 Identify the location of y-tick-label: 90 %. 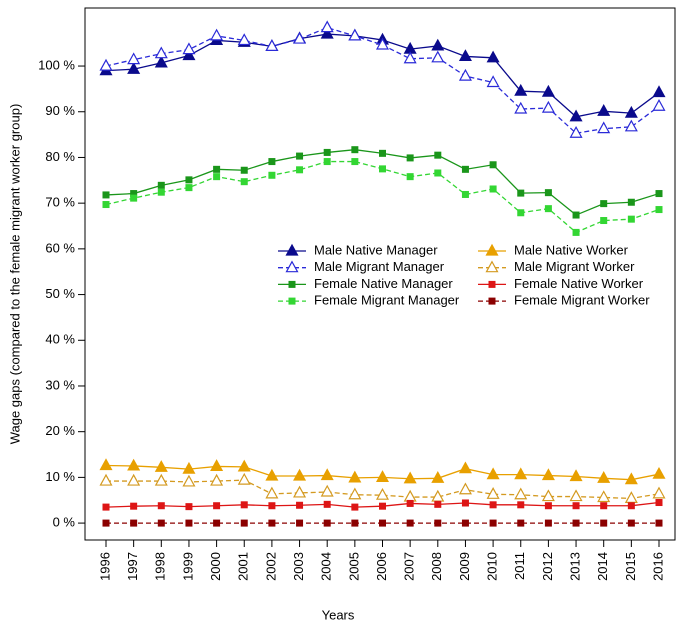
(60, 110).